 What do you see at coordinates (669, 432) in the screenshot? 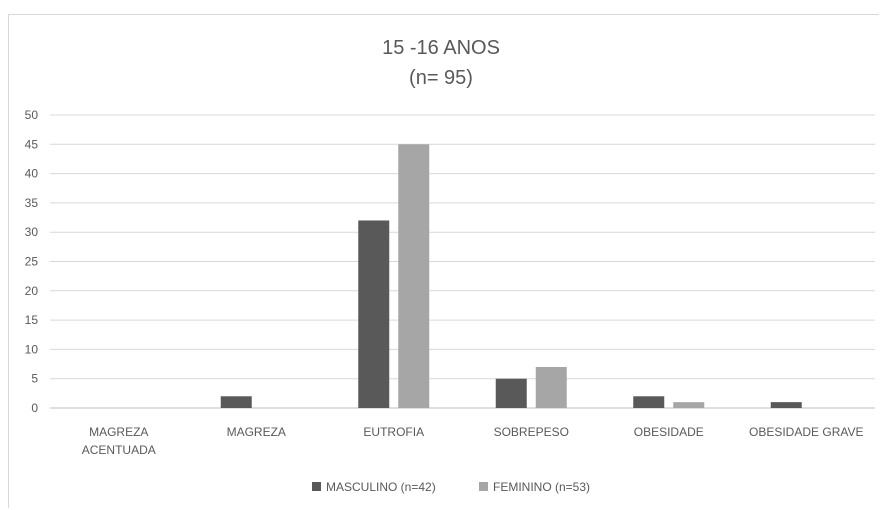
I see `x-tick-label: OBESIDADE` at bounding box center [669, 432].